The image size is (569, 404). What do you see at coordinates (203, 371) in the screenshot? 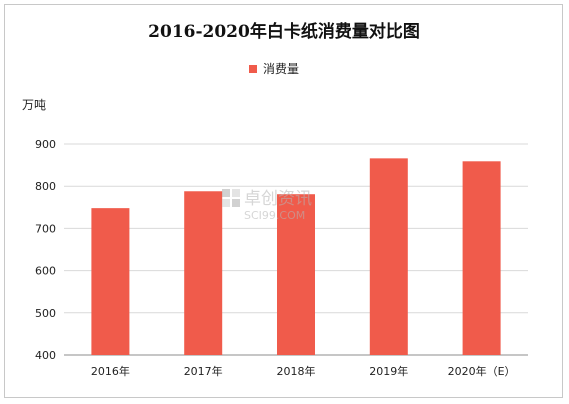
I see `x-tick-label: 2017年` at bounding box center [203, 371].